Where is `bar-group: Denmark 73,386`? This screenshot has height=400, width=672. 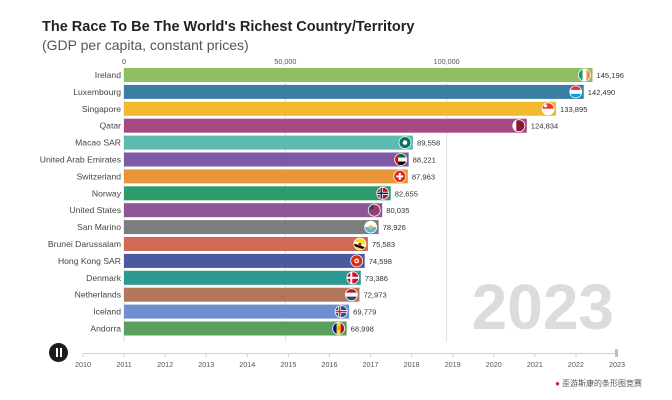 bar-group: Denmark 73,386 is located at coordinates (237, 277).